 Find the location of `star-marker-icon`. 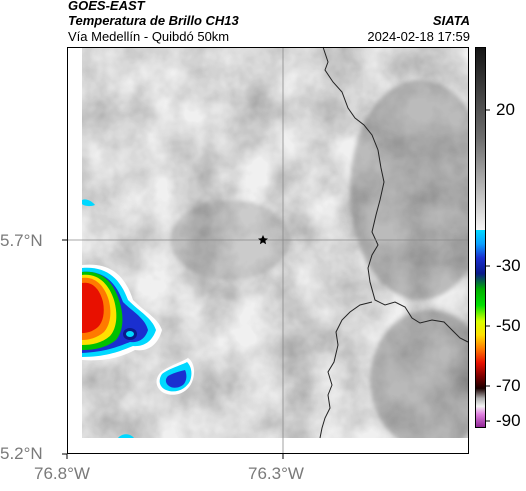

star-marker-icon is located at coordinates (263, 240).